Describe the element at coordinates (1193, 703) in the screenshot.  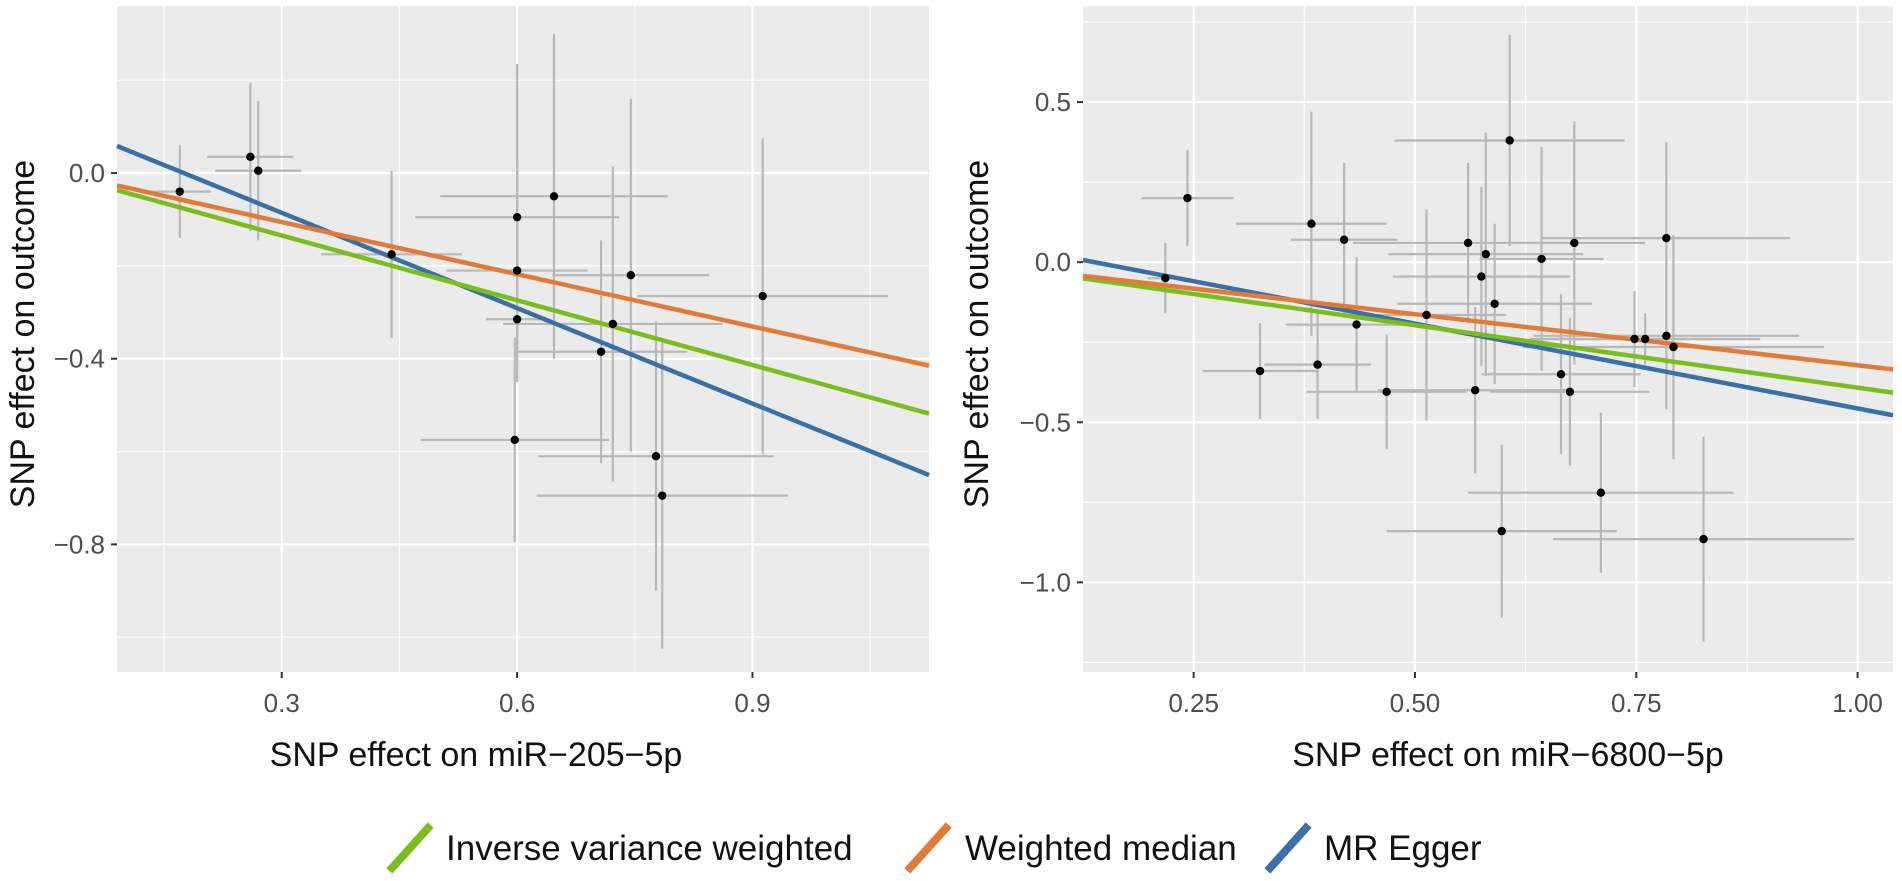
I see `x-tick-label: 0.25` at that location.